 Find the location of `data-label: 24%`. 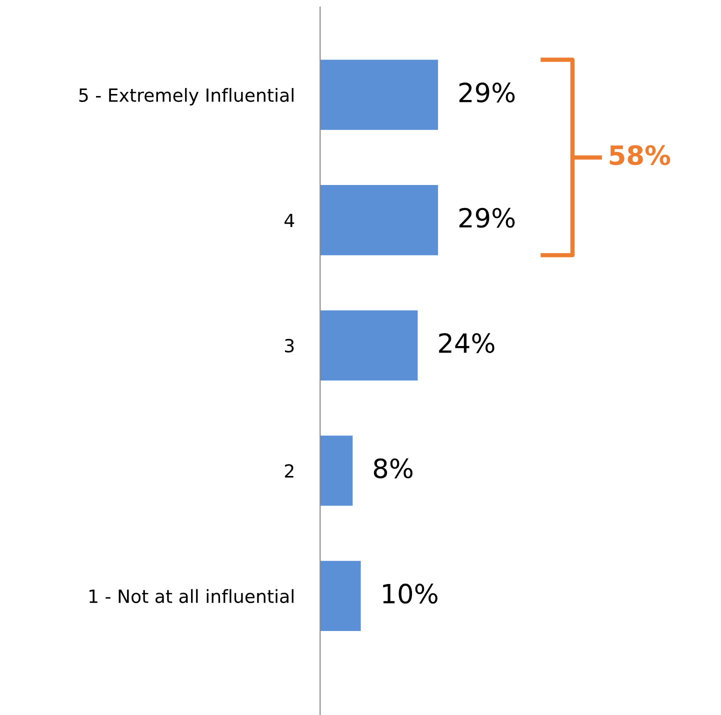

data-label: 24% is located at coordinates (466, 343).